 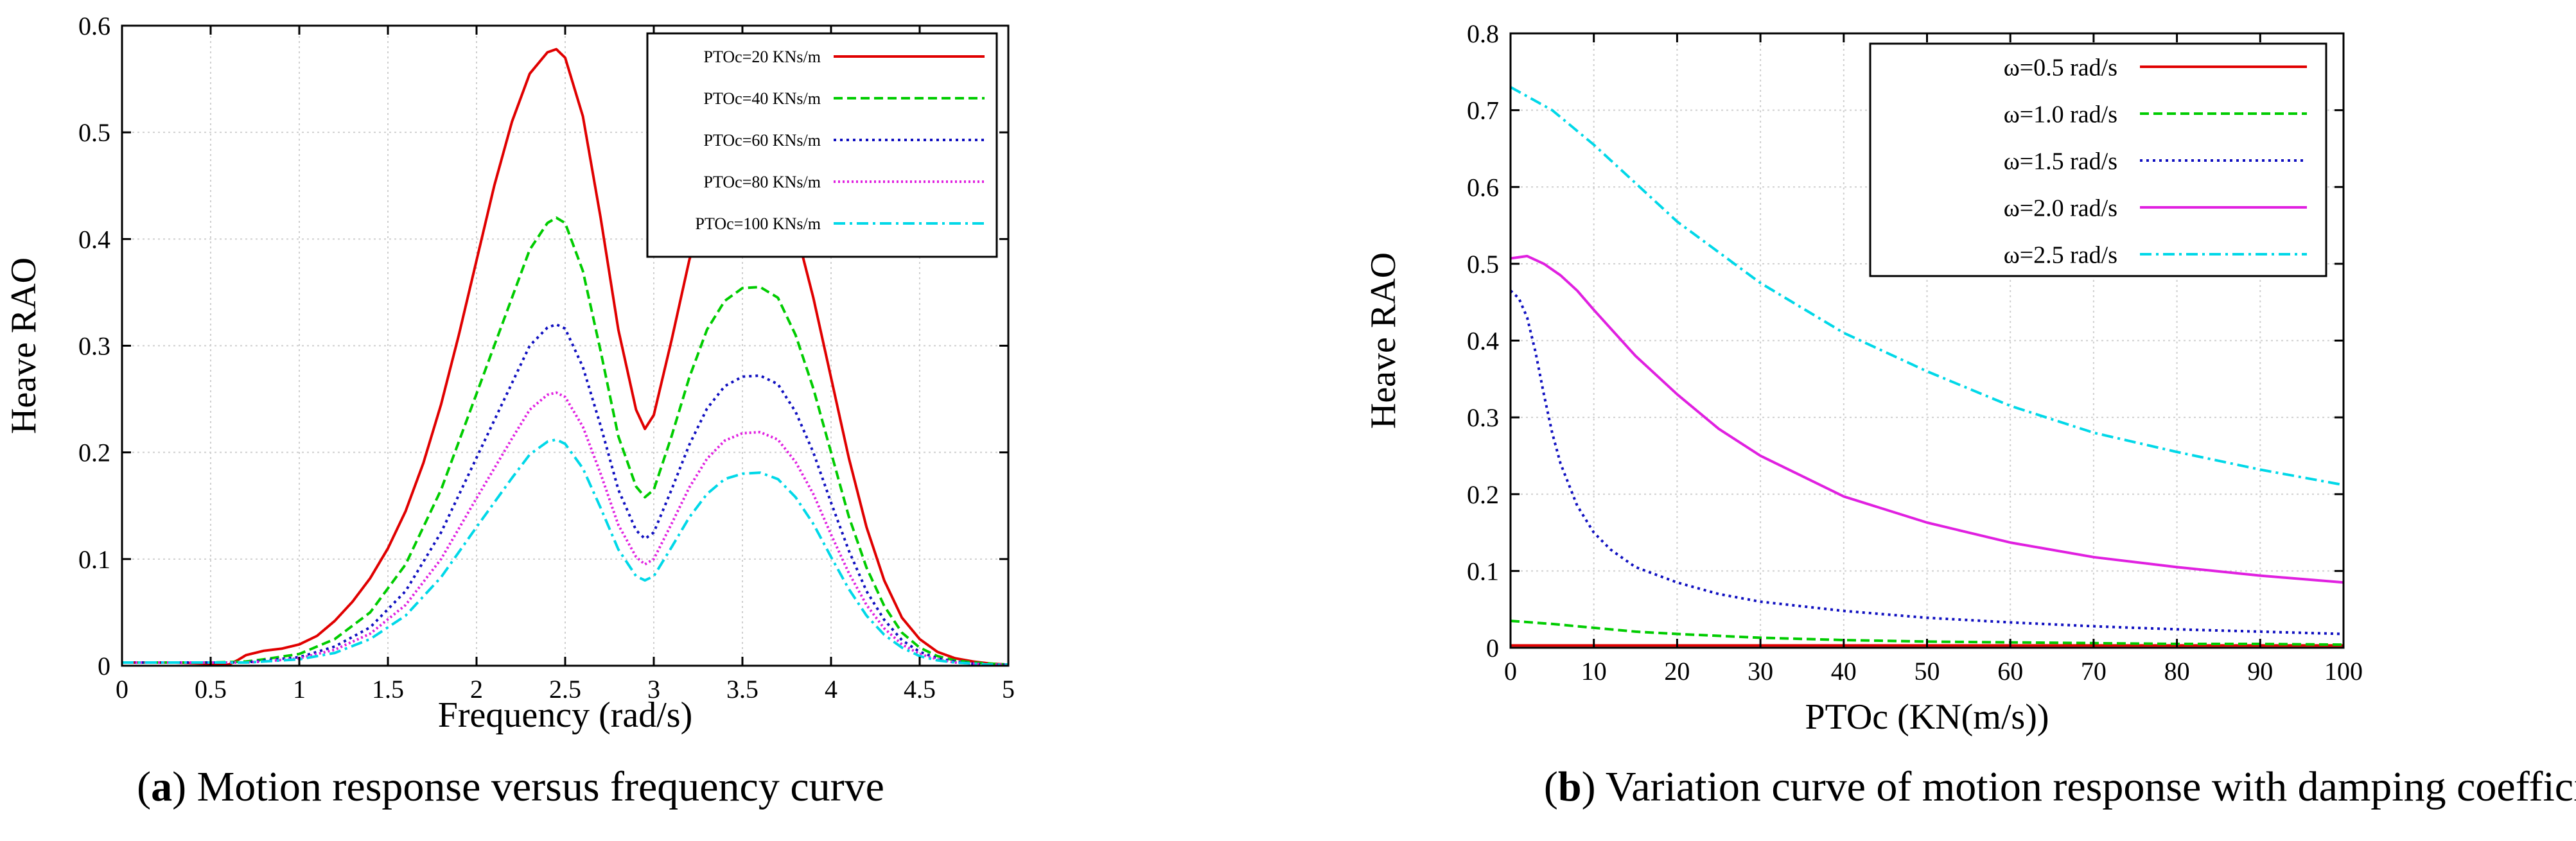 What do you see at coordinates (1483, 110) in the screenshot?
I see `y-tick-label: 0.7` at bounding box center [1483, 110].